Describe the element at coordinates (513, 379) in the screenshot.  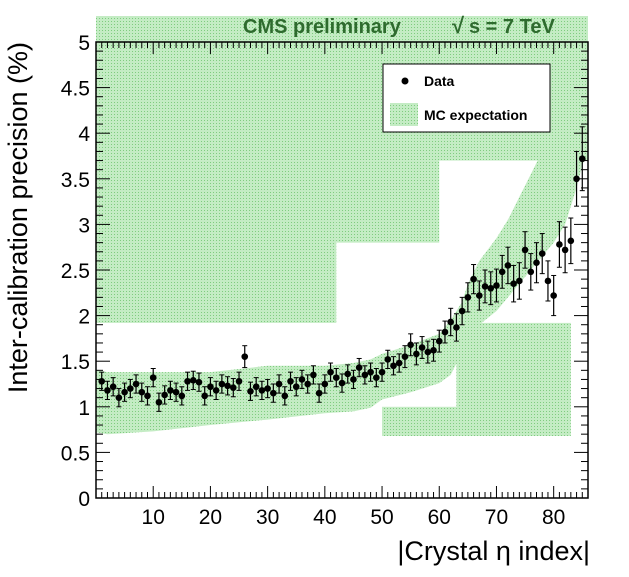
I see `mc-fill-lower-right` at that location.